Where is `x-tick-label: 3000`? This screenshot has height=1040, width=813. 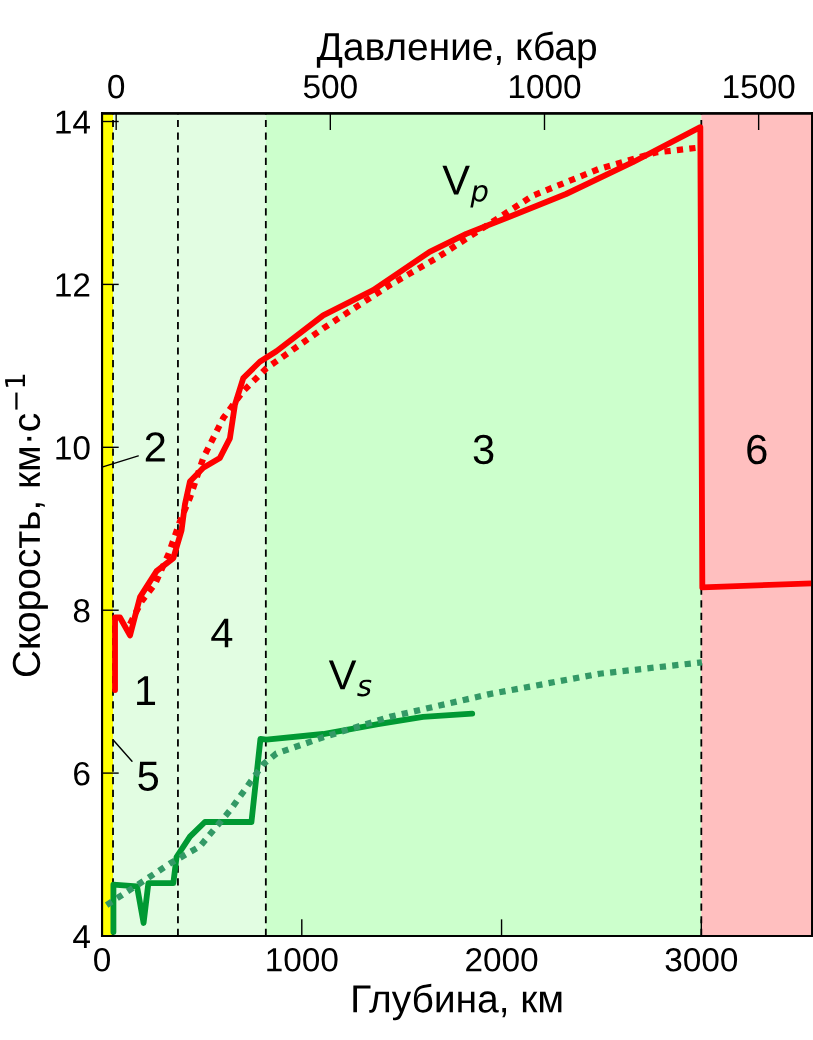
x-tick-label: 3000 is located at coordinates (701, 959).